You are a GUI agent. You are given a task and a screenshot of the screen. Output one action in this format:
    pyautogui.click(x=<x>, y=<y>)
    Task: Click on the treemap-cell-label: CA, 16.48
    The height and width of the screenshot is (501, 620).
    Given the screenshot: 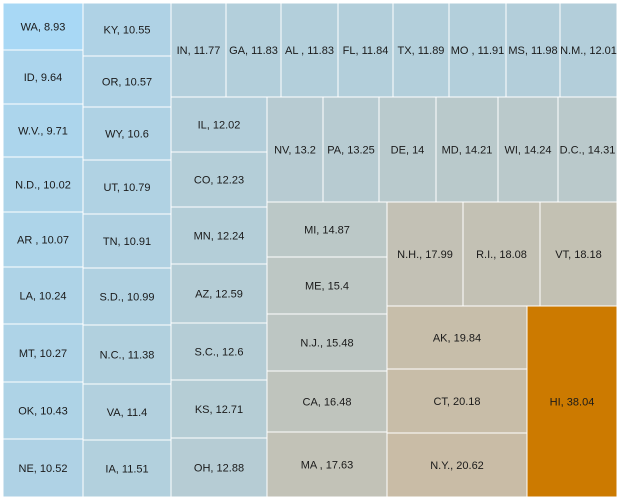 What is the action you would take?
    pyautogui.click(x=327, y=403)
    